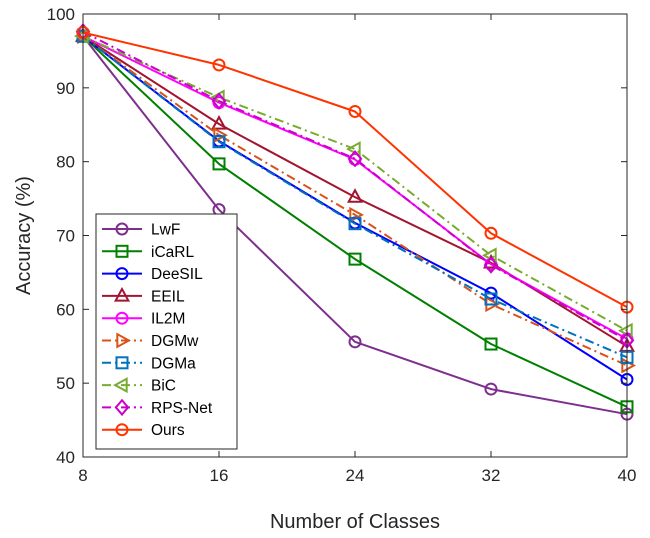 The height and width of the screenshot is (538, 650). I want to click on x-tick-label: 40, so click(627, 475).